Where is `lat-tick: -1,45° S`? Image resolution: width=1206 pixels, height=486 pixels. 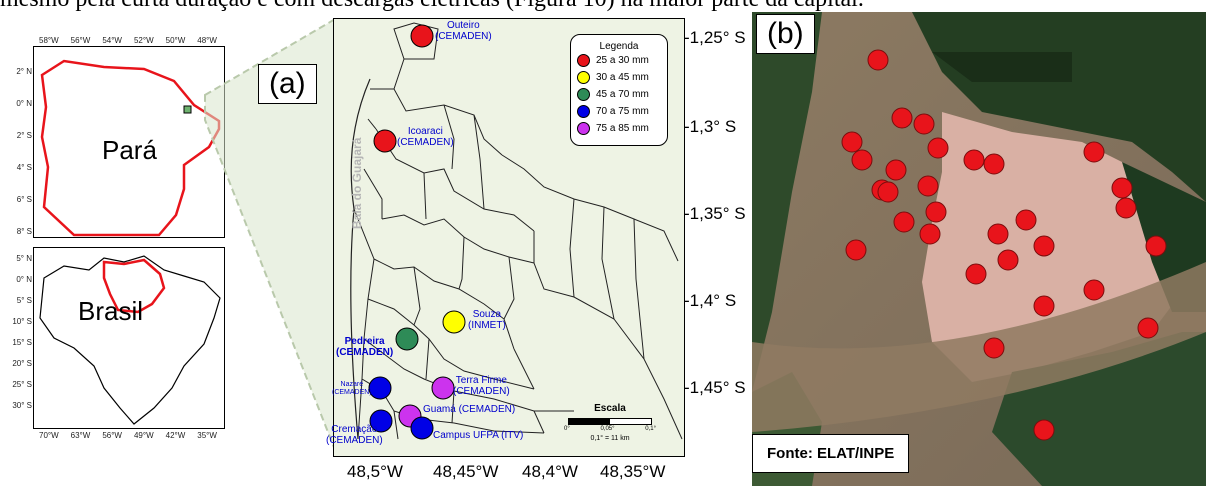 lat-tick: -1,45° S is located at coordinates (715, 387).